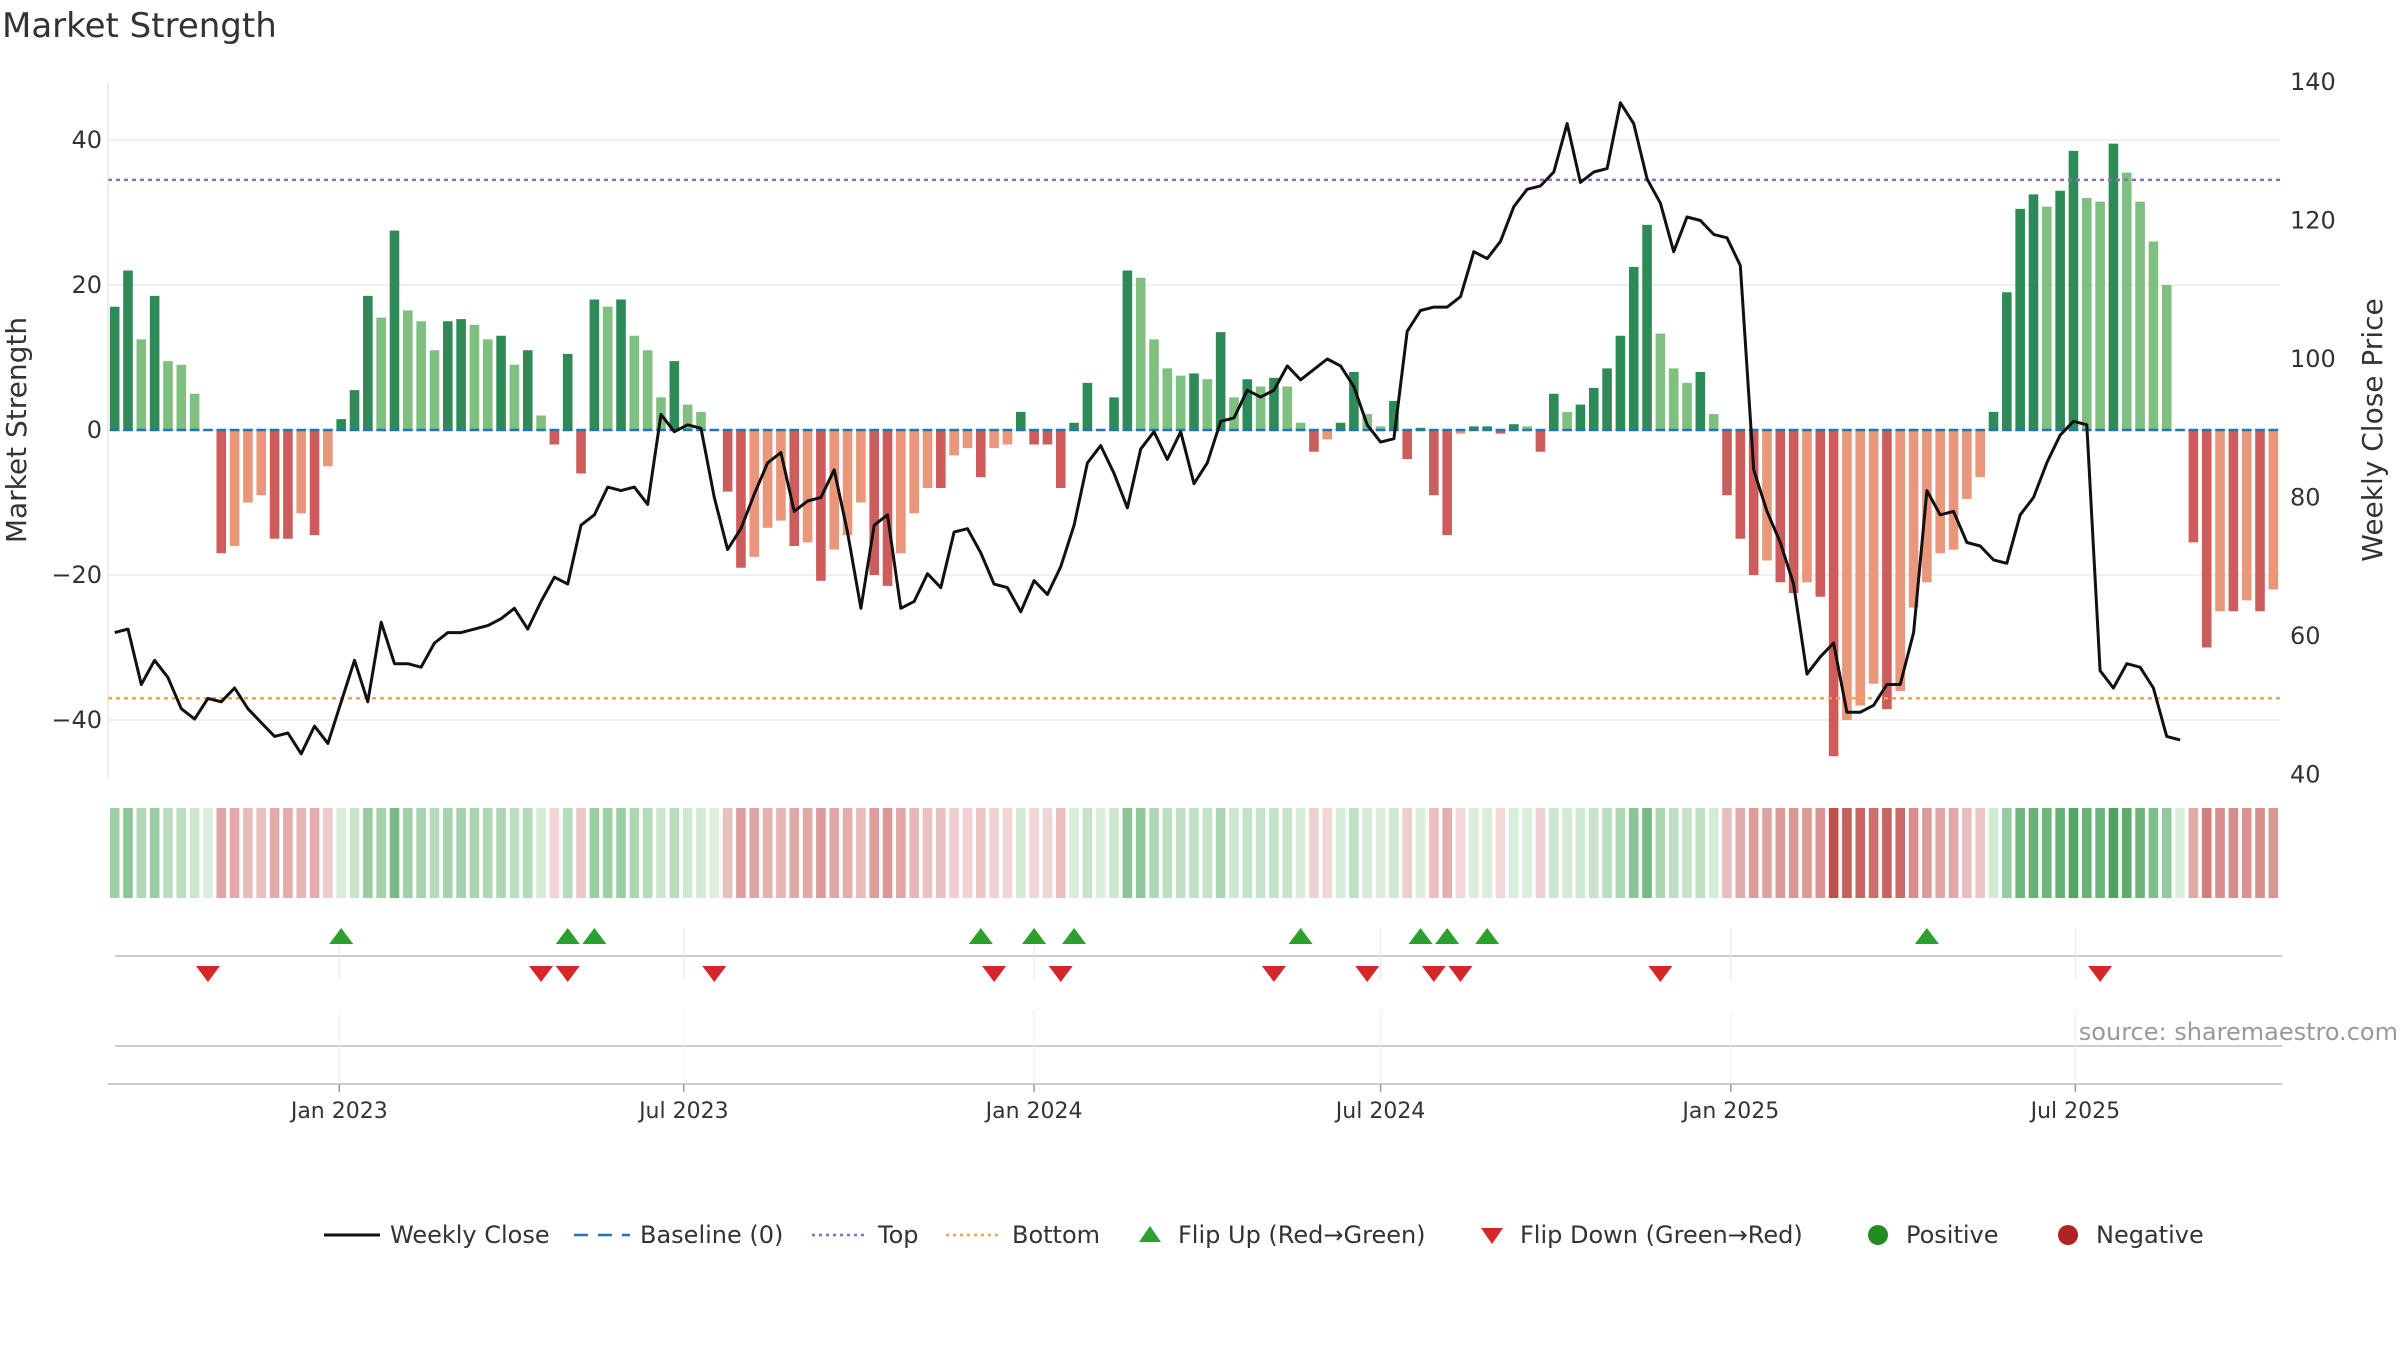  Describe the element at coordinates (1878, 1235) in the screenshot. I see `legend-positive-dot-icon` at that location.